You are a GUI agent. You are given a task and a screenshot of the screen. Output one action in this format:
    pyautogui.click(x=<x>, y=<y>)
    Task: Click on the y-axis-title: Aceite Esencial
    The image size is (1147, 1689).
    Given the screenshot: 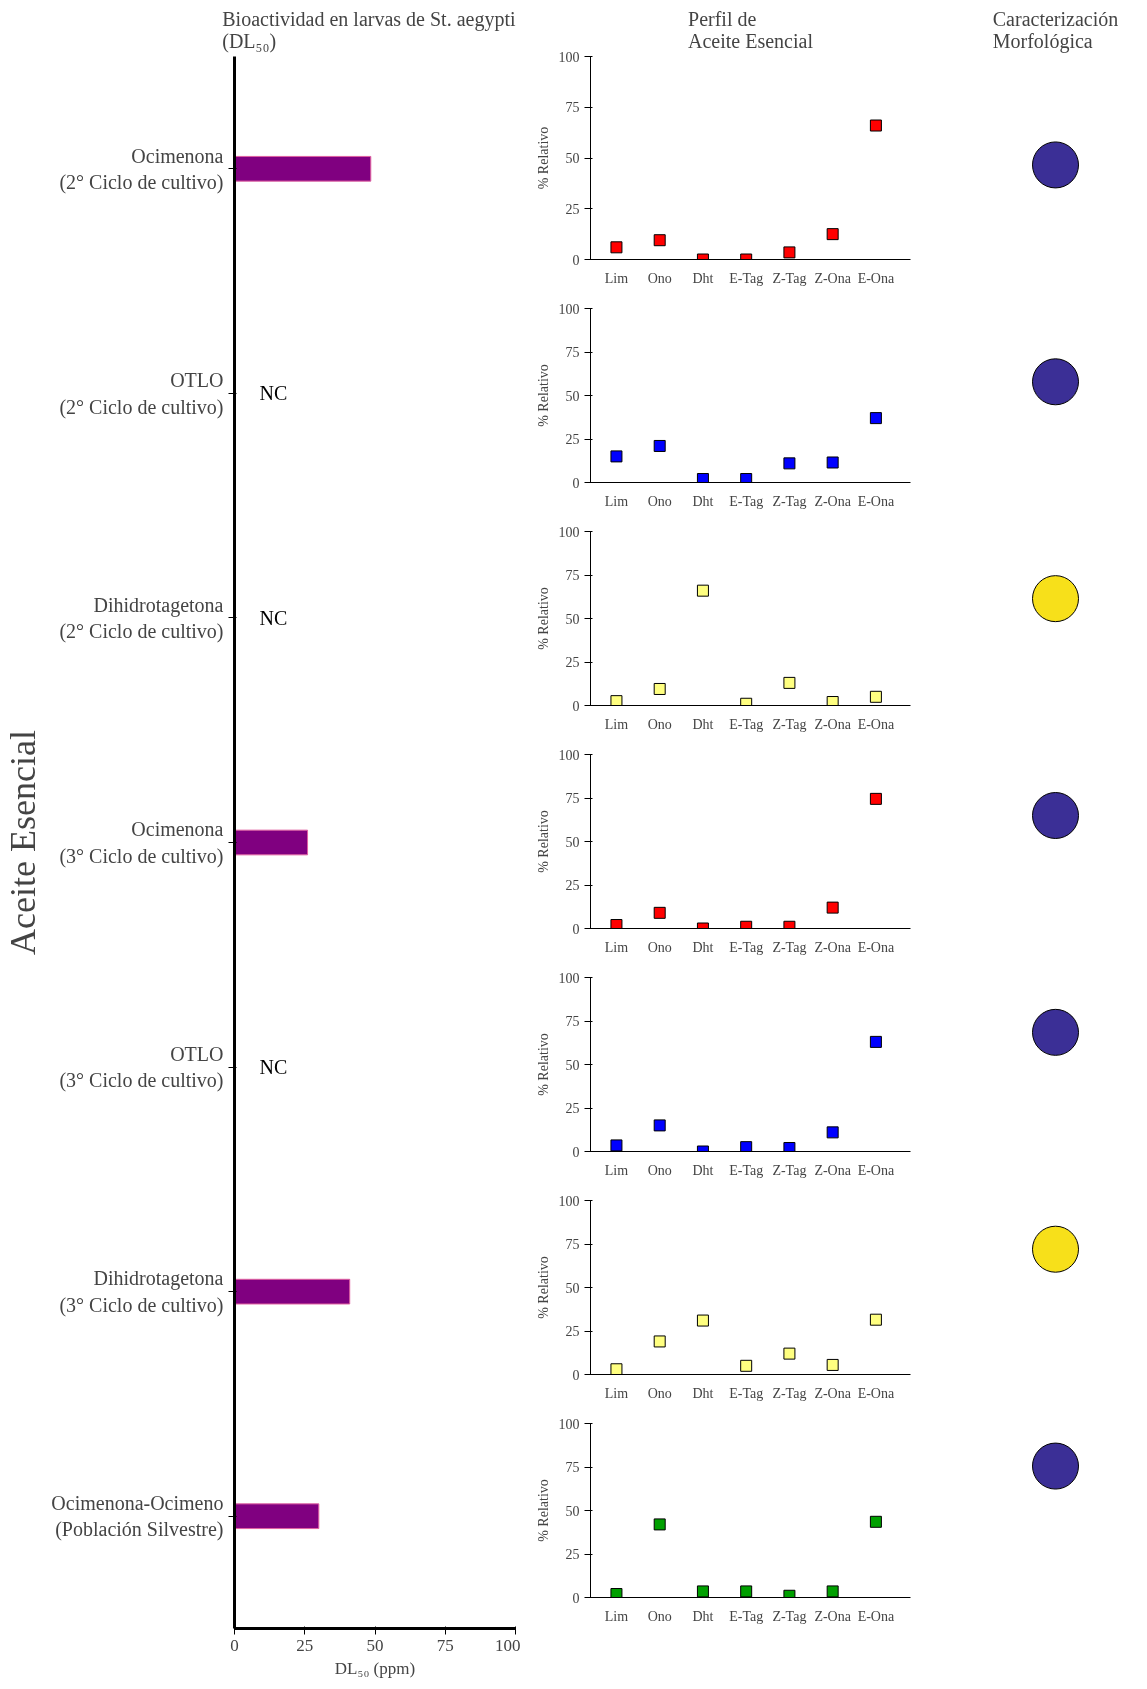 What is the action you would take?
    pyautogui.click(x=23, y=842)
    